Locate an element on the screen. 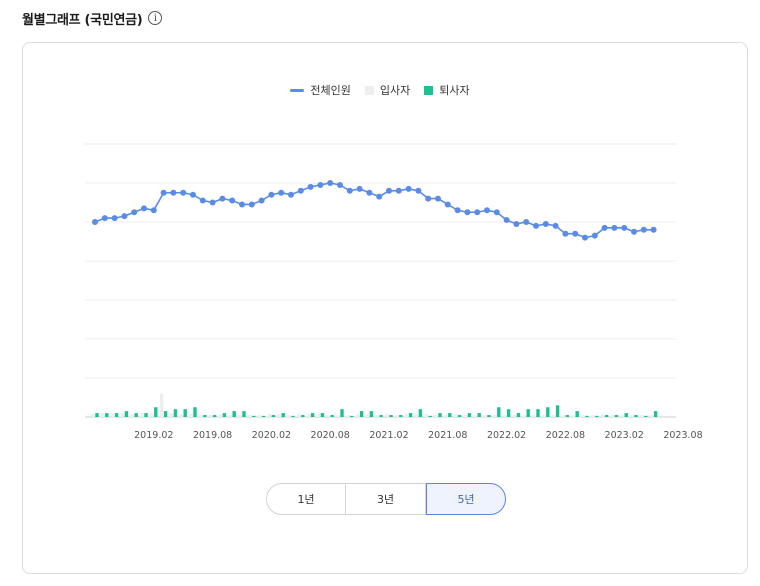  x-tick-label: 2019.02 is located at coordinates (153, 435).